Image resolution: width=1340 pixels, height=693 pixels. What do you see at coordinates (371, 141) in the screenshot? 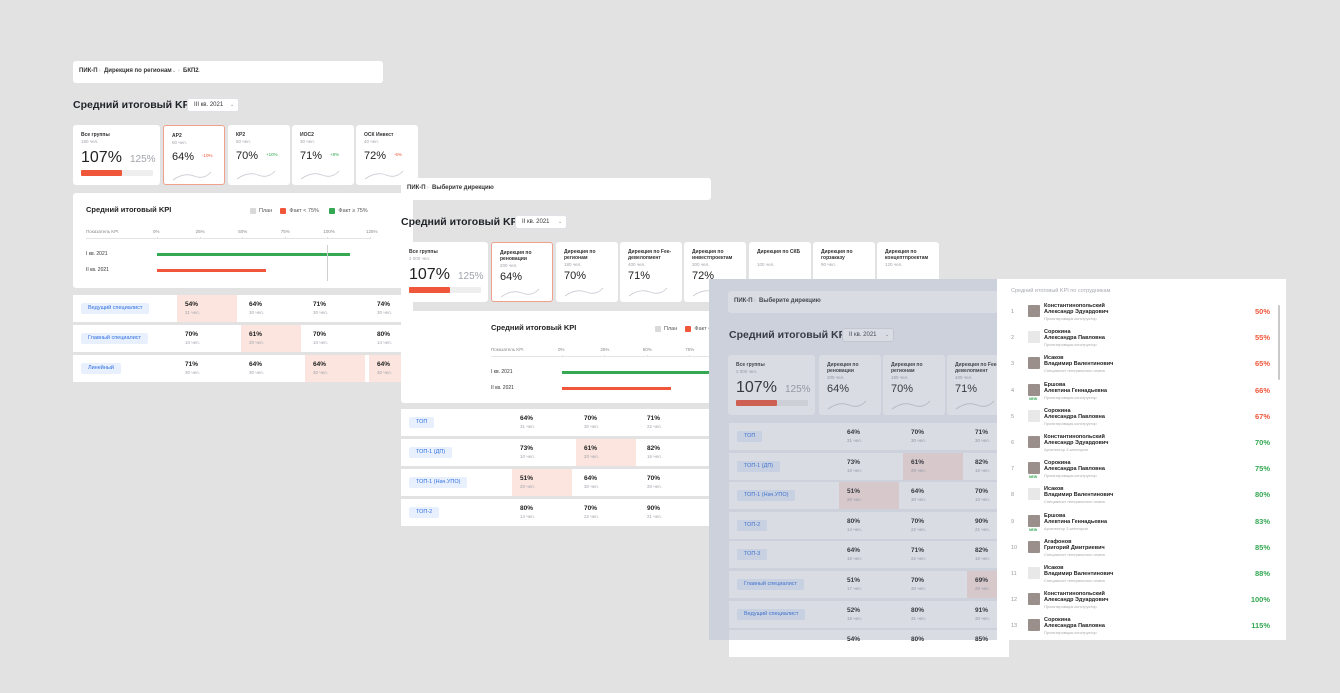
I see `card-count: 40 чел.` at bounding box center [371, 141].